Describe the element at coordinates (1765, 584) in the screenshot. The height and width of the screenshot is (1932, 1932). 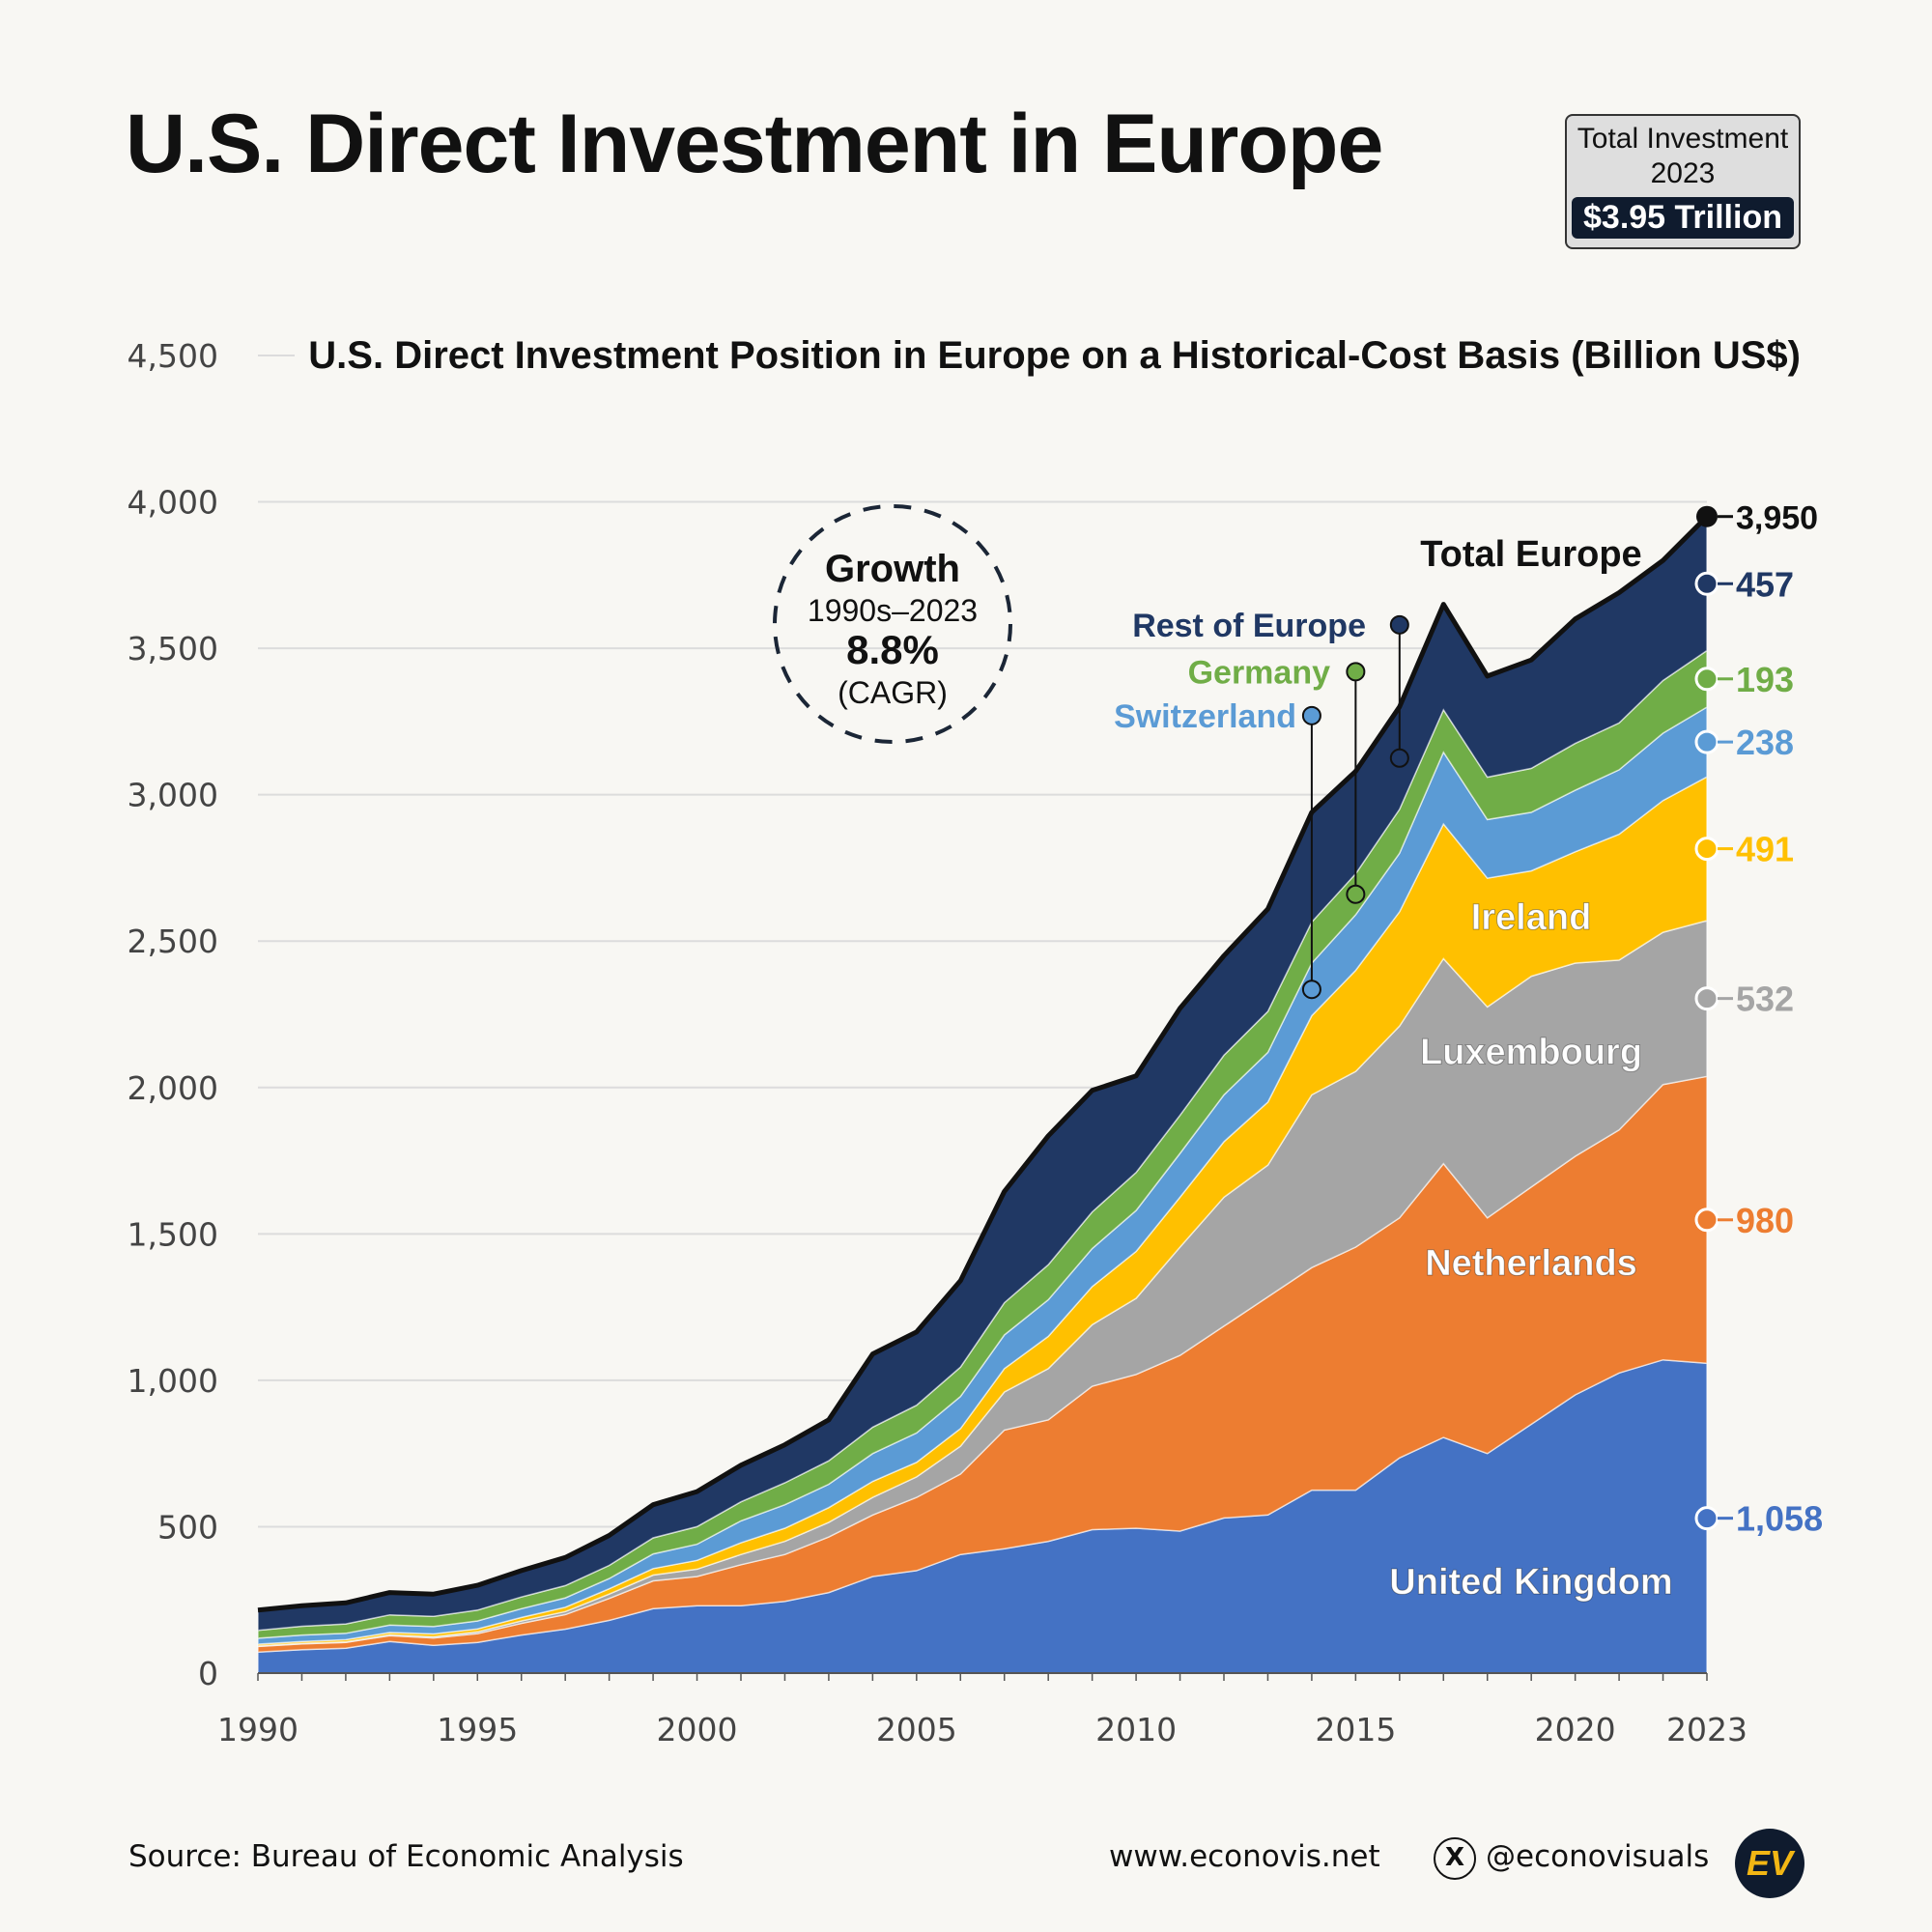
I see `end-value-label: 457` at that location.